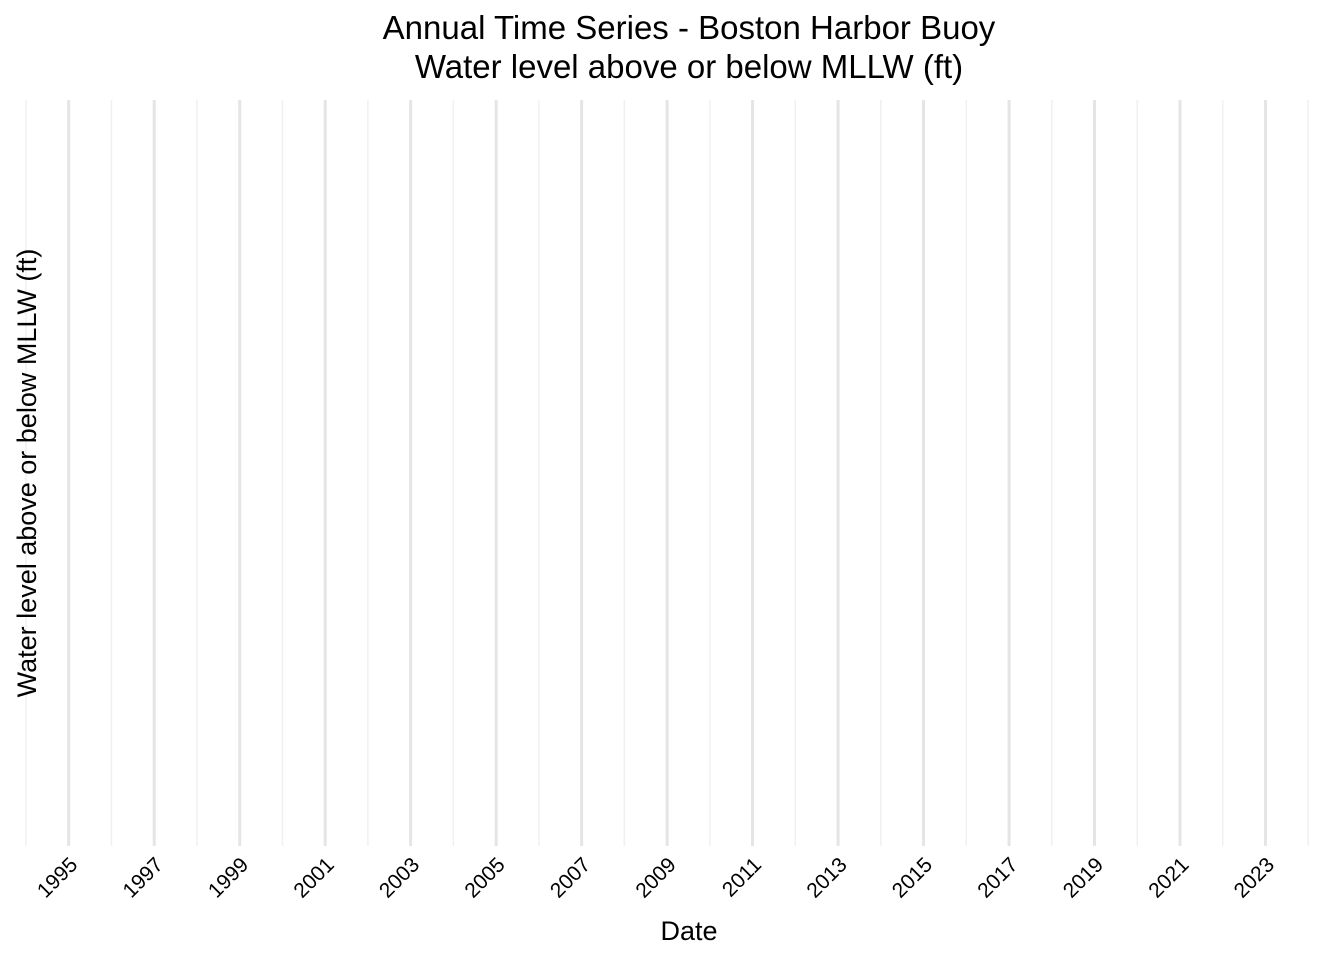 The height and width of the screenshot is (960, 1344). What do you see at coordinates (912, 877) in the screenshot?
I see `x-tick-label: 2015` at bounding box center [912, 877].